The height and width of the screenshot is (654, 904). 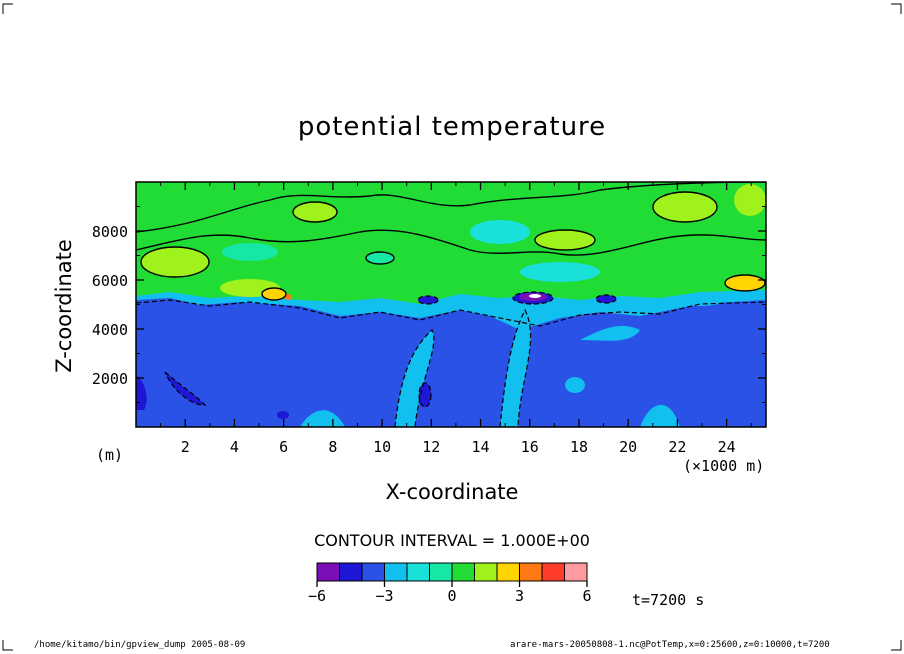 What do you see at coordinates (283, 447) in the screenshot?
I see `x-tick-label: 6` at bounding box center [283, 447].